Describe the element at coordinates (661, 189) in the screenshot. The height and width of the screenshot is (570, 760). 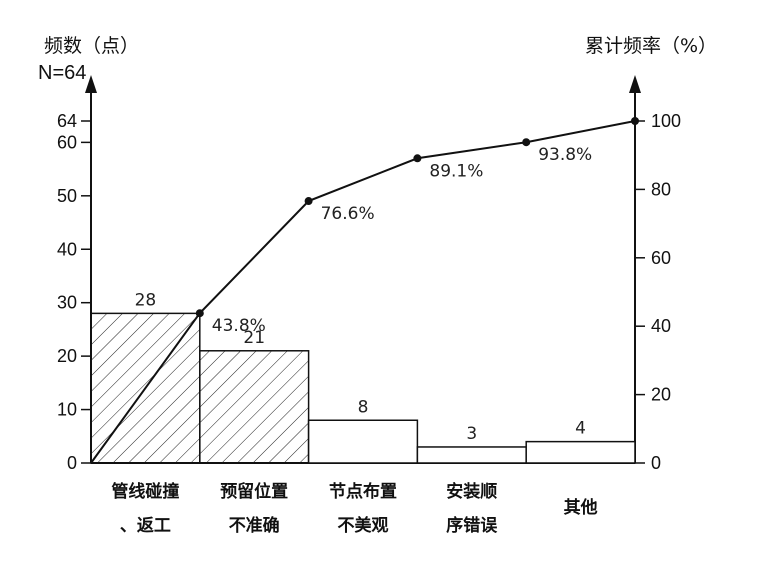
I see `right-tick-label: 80` at that location.